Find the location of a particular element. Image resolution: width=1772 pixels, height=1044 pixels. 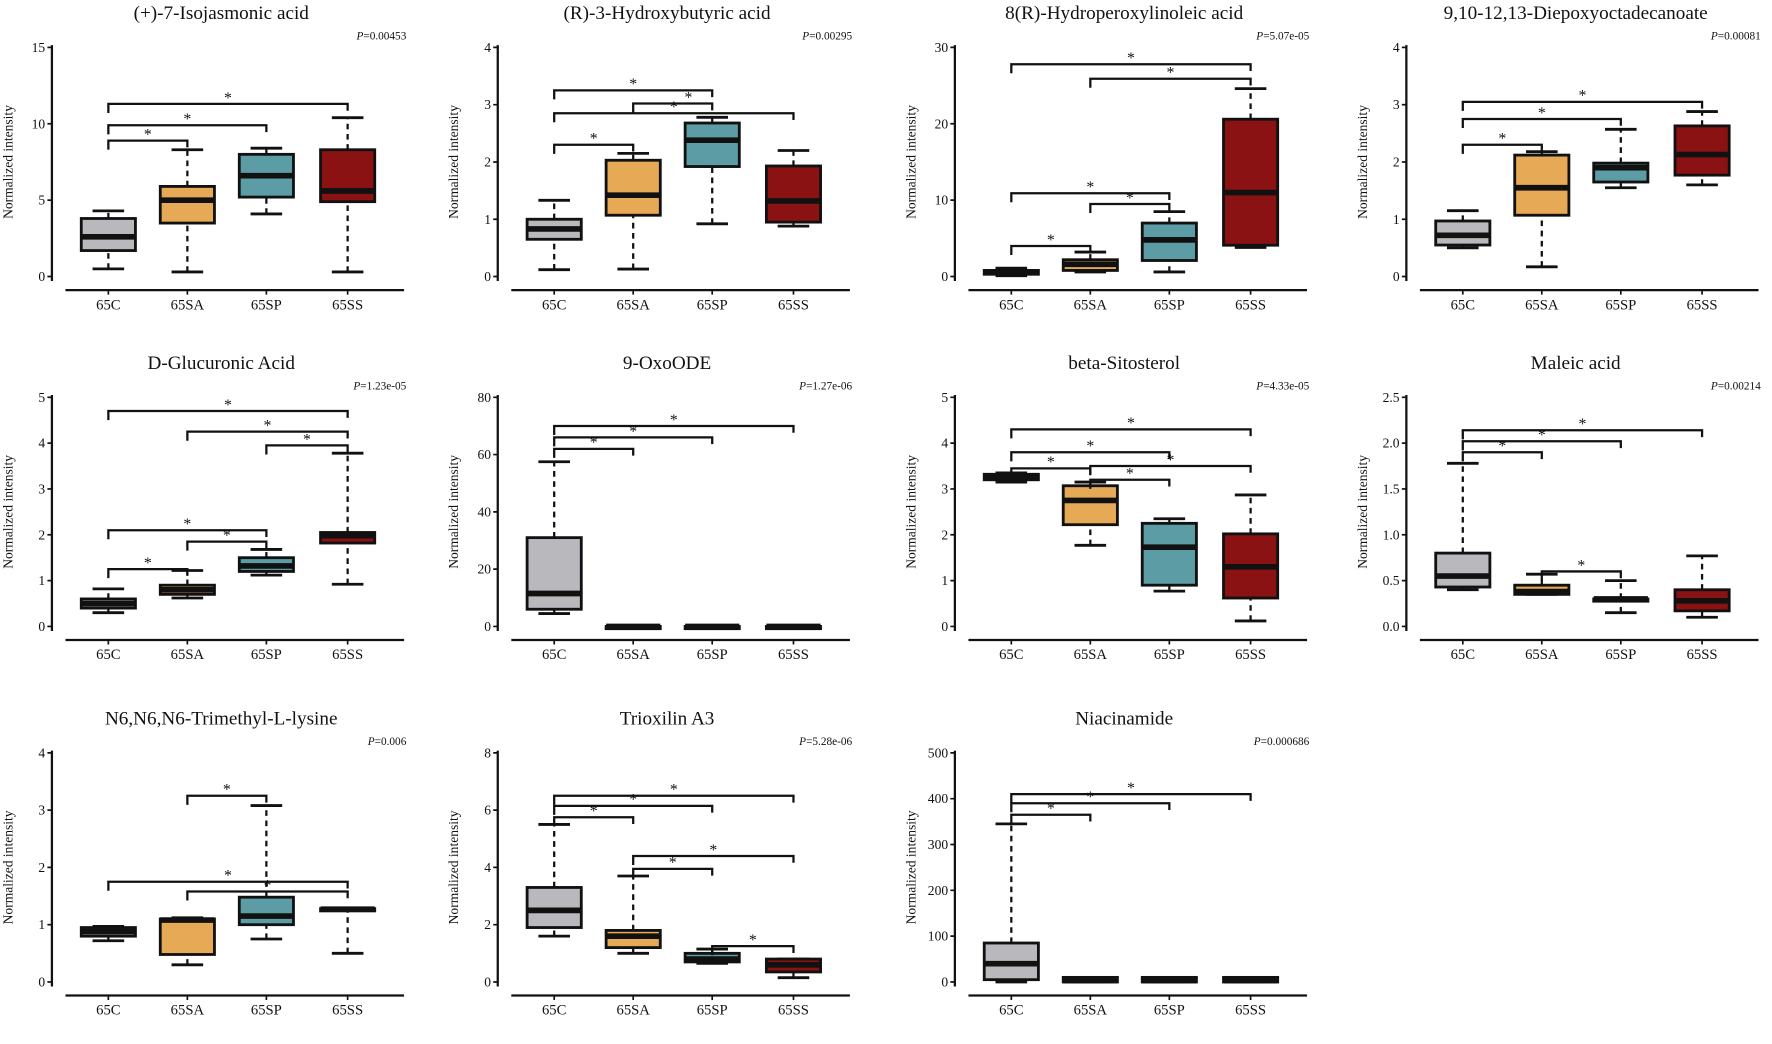

p-value: P=0.006 is located at coordinates (387, 742).